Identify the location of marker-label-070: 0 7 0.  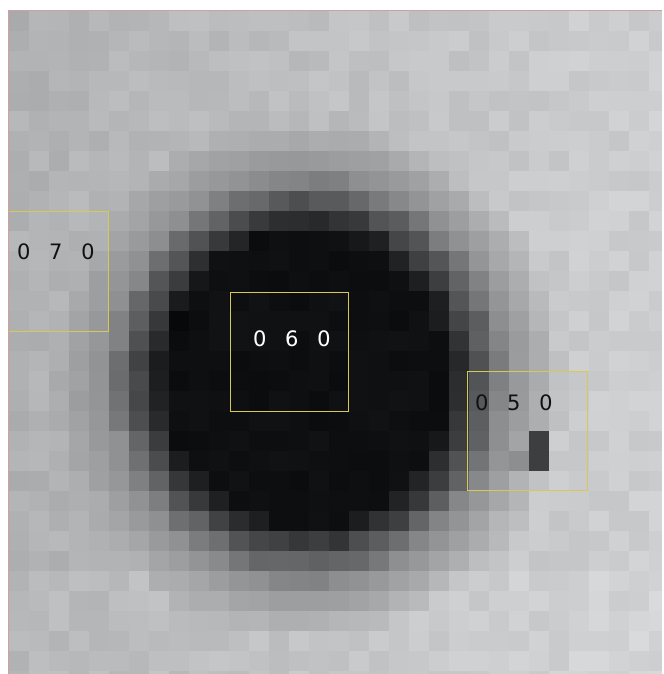
(59, 252).